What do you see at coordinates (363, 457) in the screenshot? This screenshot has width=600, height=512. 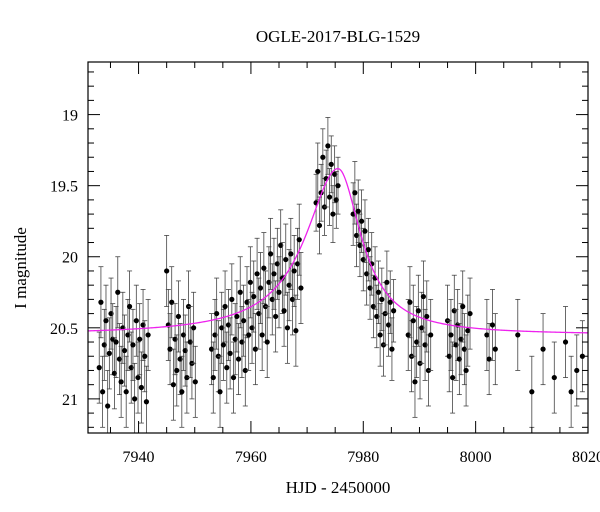 I see `x-tick-label: 7980` at bounding box center [363, 457].